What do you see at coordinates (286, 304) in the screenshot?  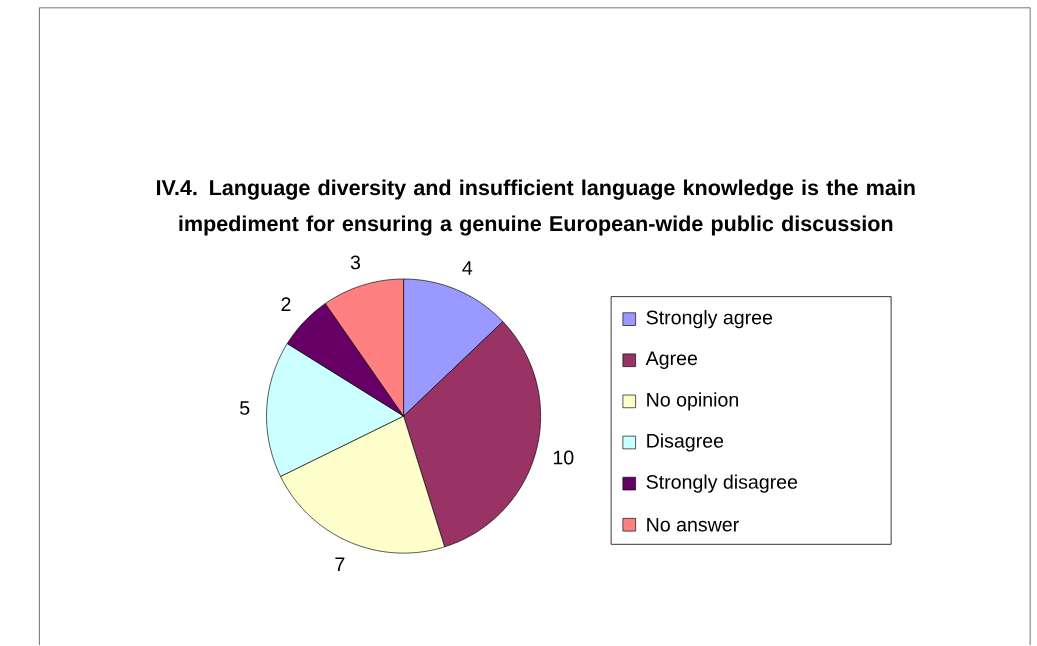 I see `data-label: 2` at bounding box center [286, 304].